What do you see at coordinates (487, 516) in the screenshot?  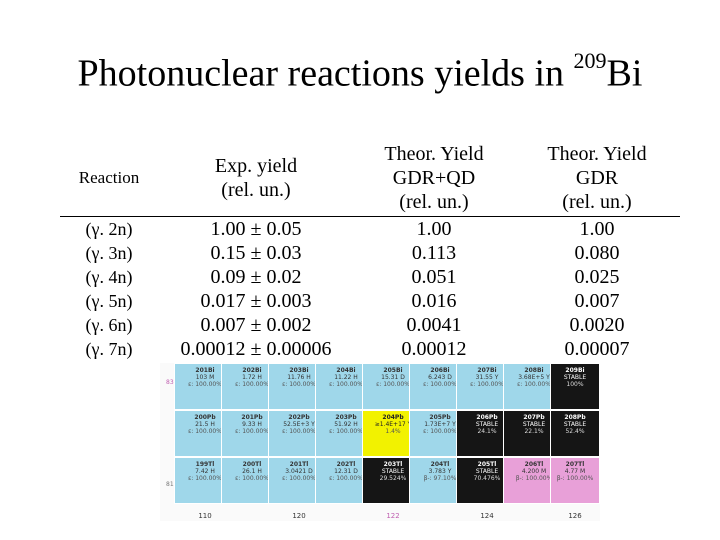 I see `n-label: 124` at bounding box center [487, 516].